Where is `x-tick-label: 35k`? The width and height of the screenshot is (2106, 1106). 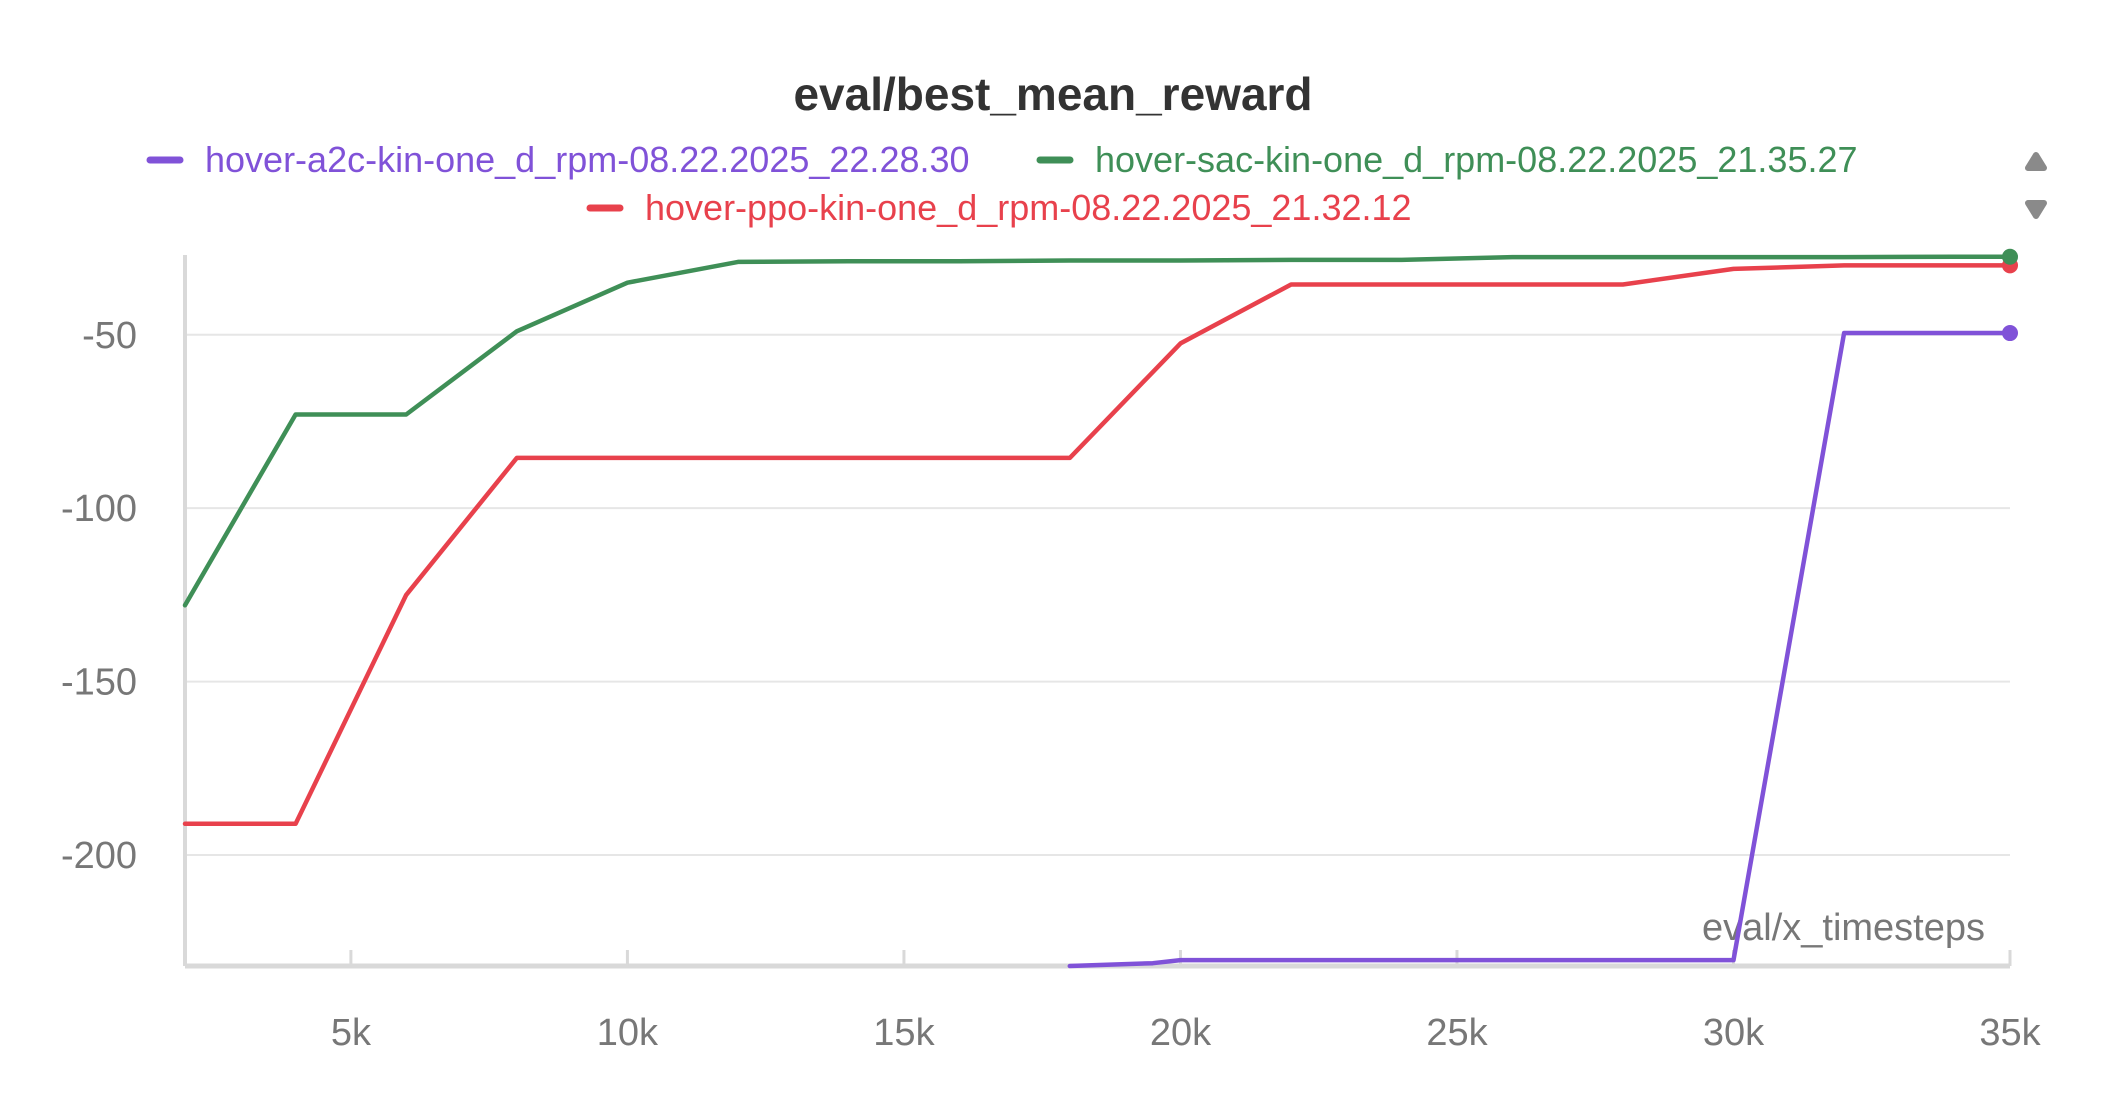 x-tick-label: 35k is located at coordinates (2010, 1033).